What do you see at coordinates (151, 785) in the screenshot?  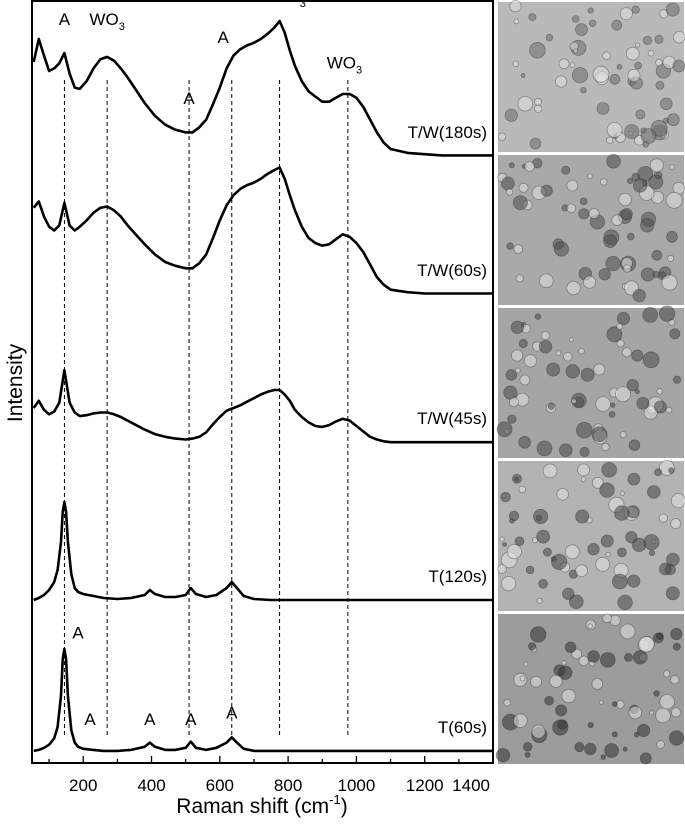 I see `x-tick-label: 400` at bounding box center [151, 785].